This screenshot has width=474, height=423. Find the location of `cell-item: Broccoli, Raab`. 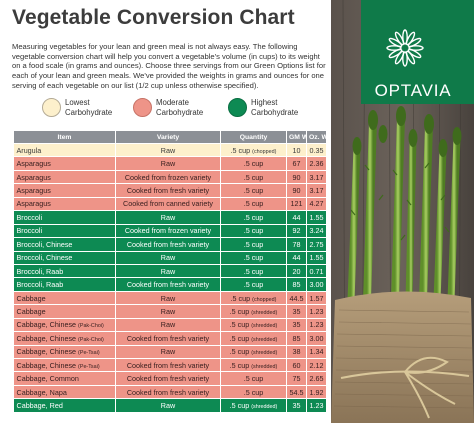

cell-item: Broccoli, Raab is located at coordinates (64, 284).